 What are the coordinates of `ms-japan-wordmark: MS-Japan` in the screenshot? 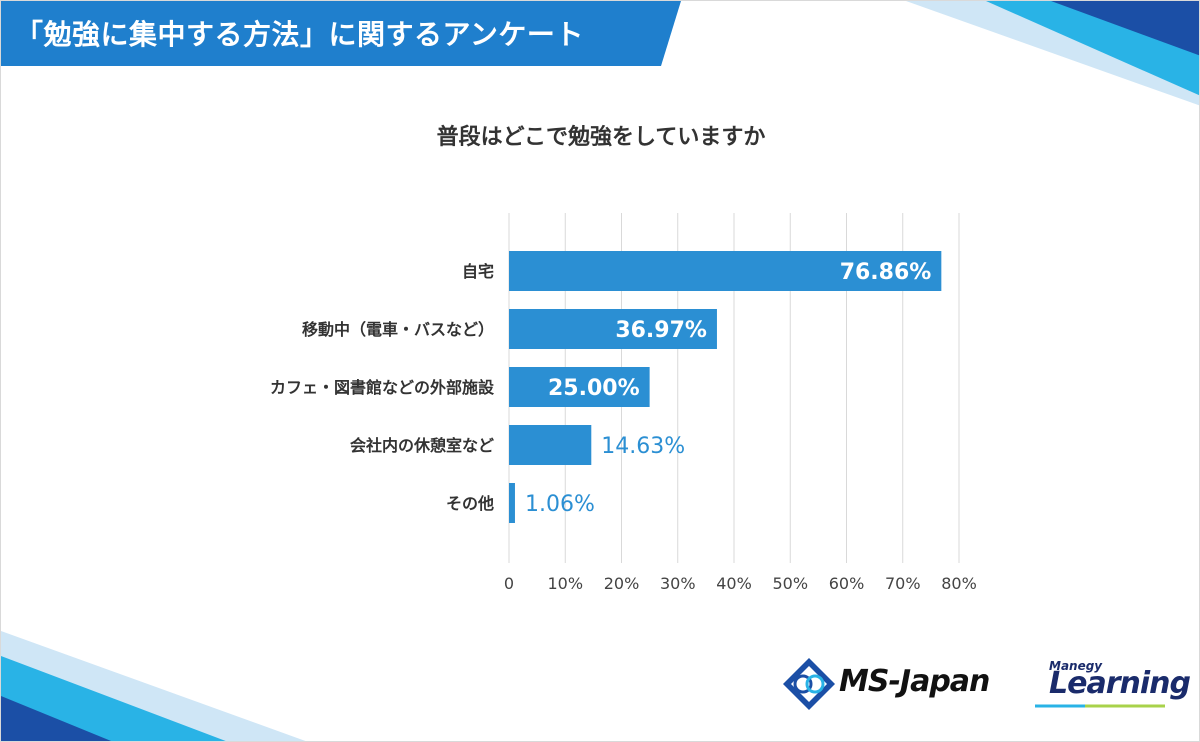 It's located at (914, 681).